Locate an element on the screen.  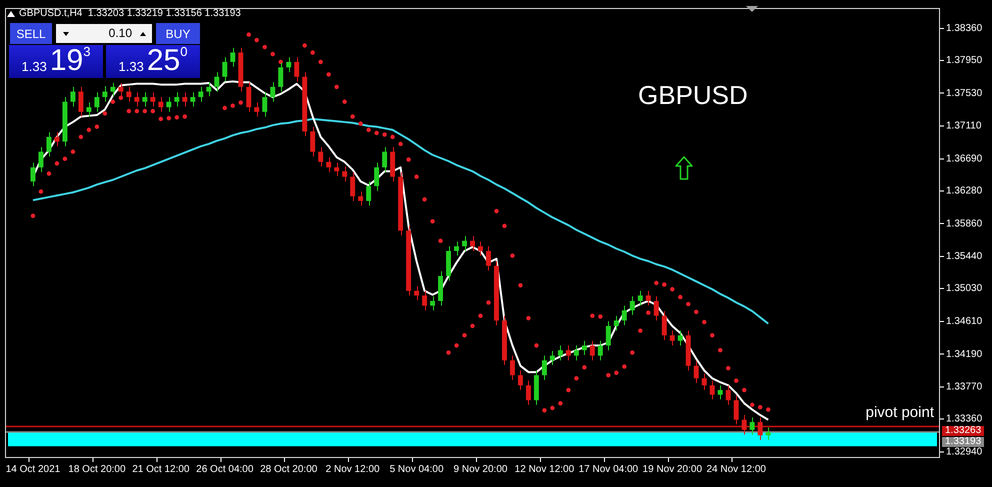
y-tick-label: 1.35030 is located at coordinates (964, 288).